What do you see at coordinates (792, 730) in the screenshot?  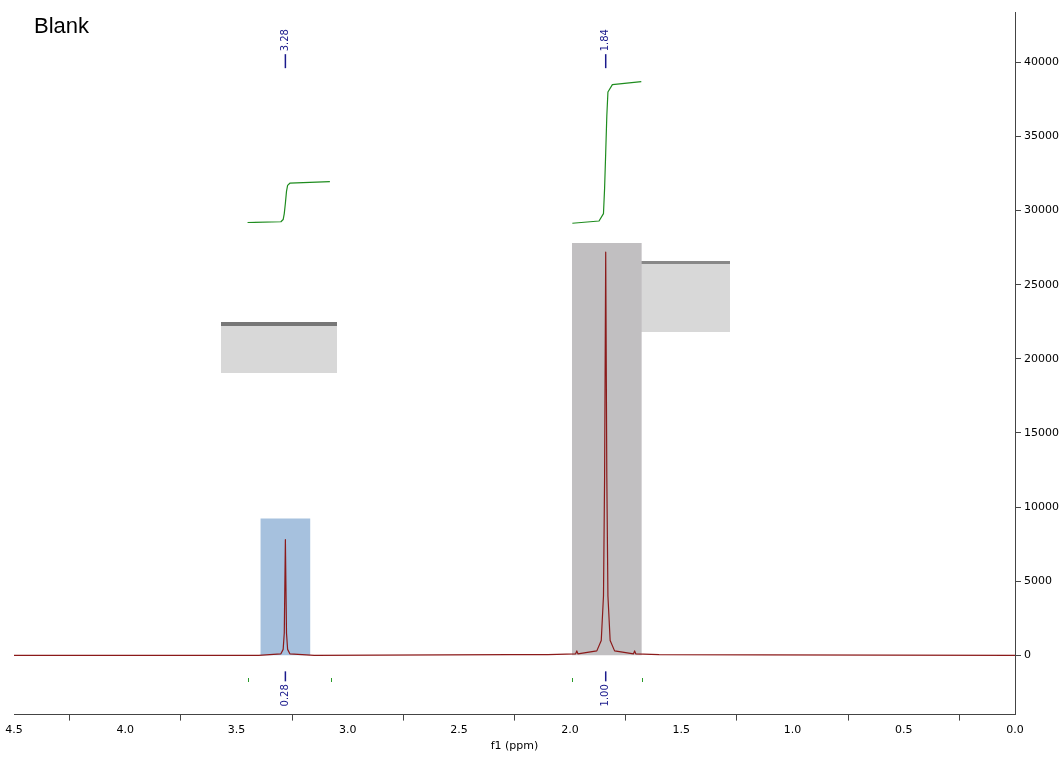 I see `x-tick-label: 1.0` at bounding box center [792, 730].